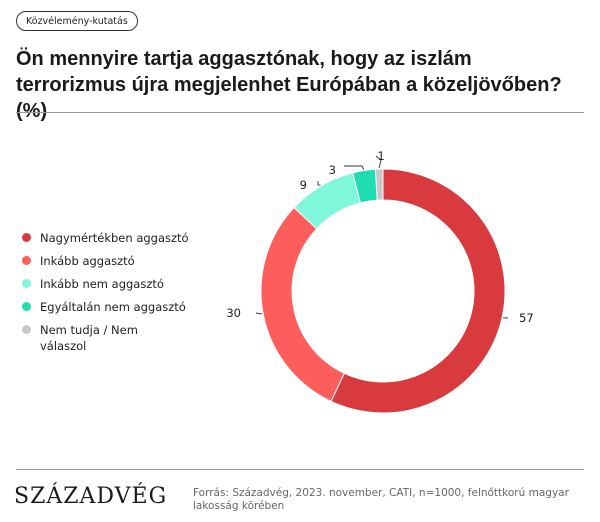 The height and width of the screenshot is (522, 600). Describe the element at coordinates (379, 184) in the screenshot. I see `slice-nem-tudja` at that location.